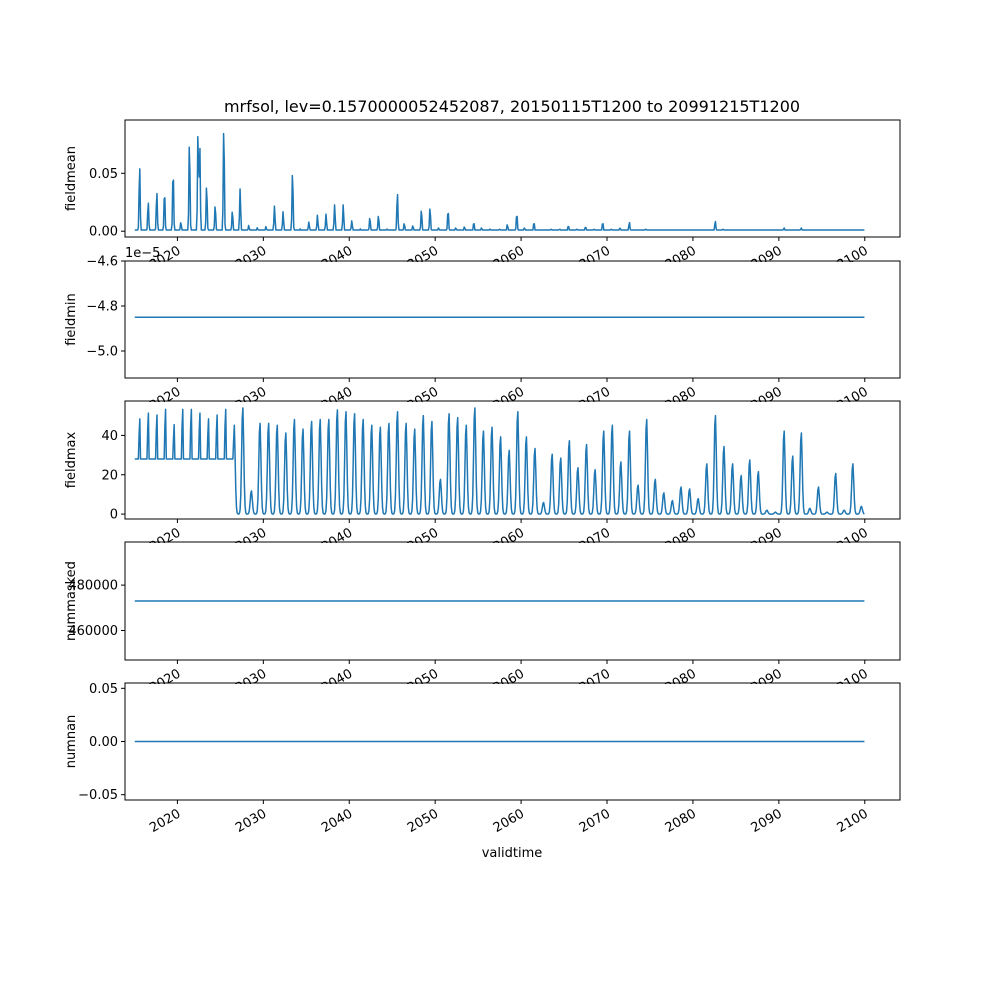  What do you see at coordinates (102, 262) in the screenshot?
I see `y-tick-label: −4.6` at bounding box center [102, 262].